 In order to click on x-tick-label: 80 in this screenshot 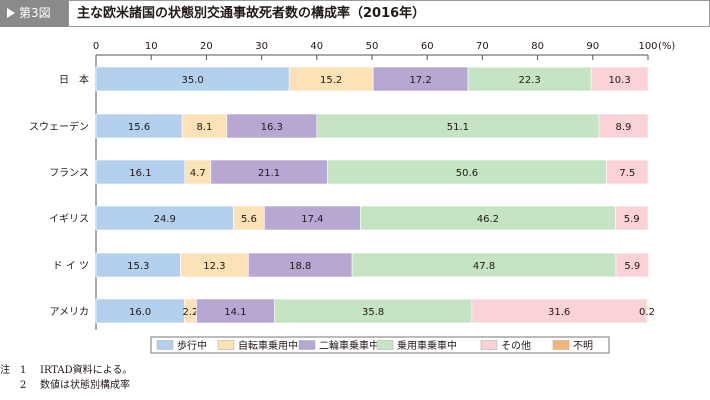, I will do `click(537, 46)`.